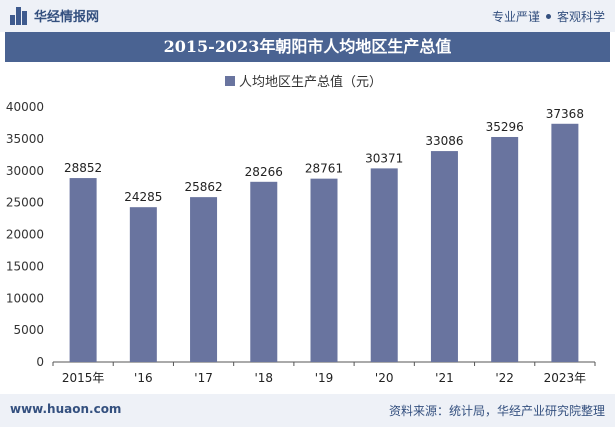 This screenshot has height=427, width=615. What do you see at coordinates (25, 266) in the screenshot?
I see `y-tick-label: 15000` at bounding box center [25, 266].